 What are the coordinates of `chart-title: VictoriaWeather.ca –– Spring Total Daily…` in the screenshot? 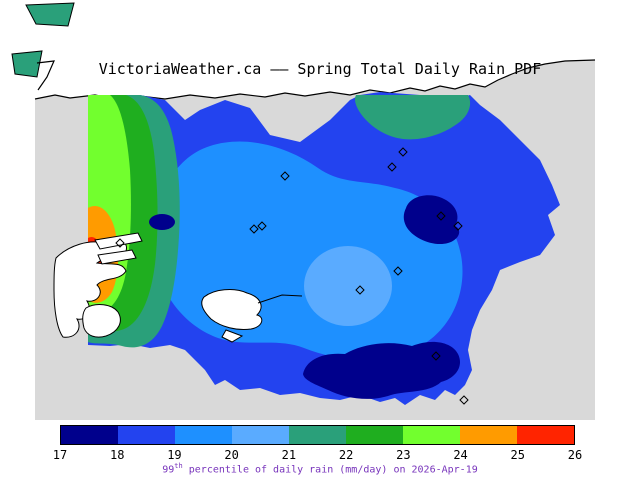 It's located at (320, 69).